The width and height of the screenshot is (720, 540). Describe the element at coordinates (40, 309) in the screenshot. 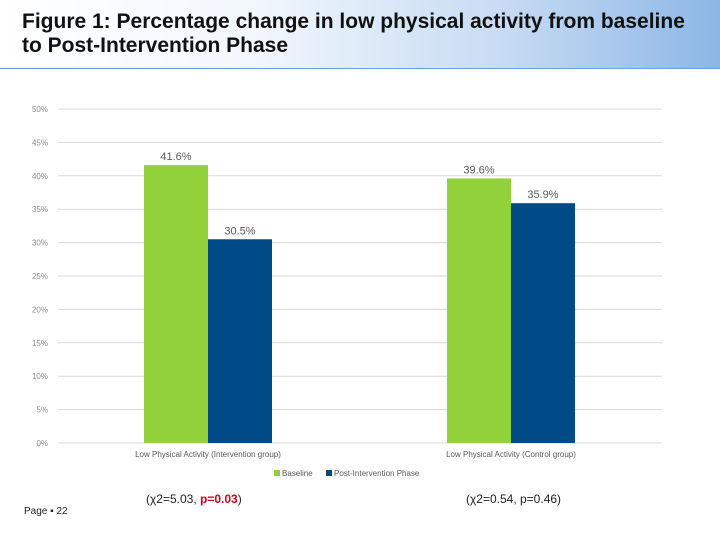

I see `y-tick-label: 20%` at that location.